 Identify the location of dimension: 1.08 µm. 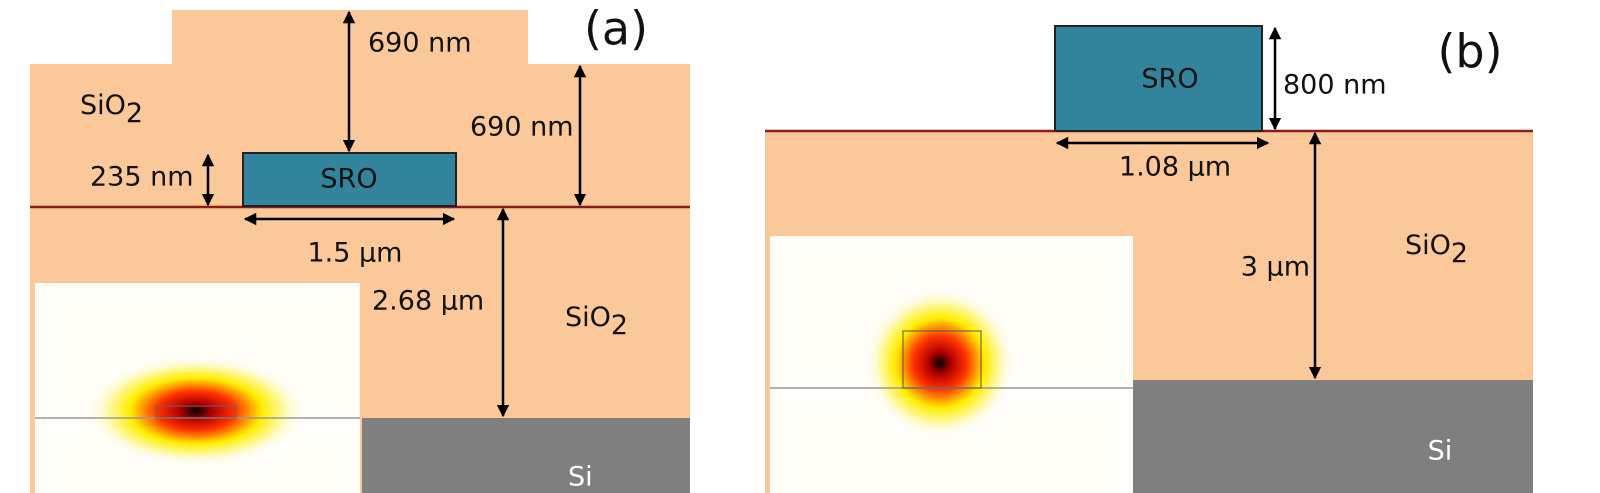
(1175, 167).